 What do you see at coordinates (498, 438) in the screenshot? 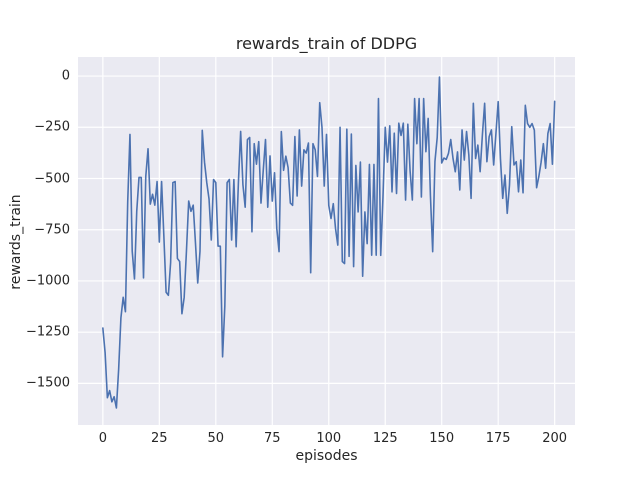
I see `x-tick-label: 175` at bounding box center [498, 438].